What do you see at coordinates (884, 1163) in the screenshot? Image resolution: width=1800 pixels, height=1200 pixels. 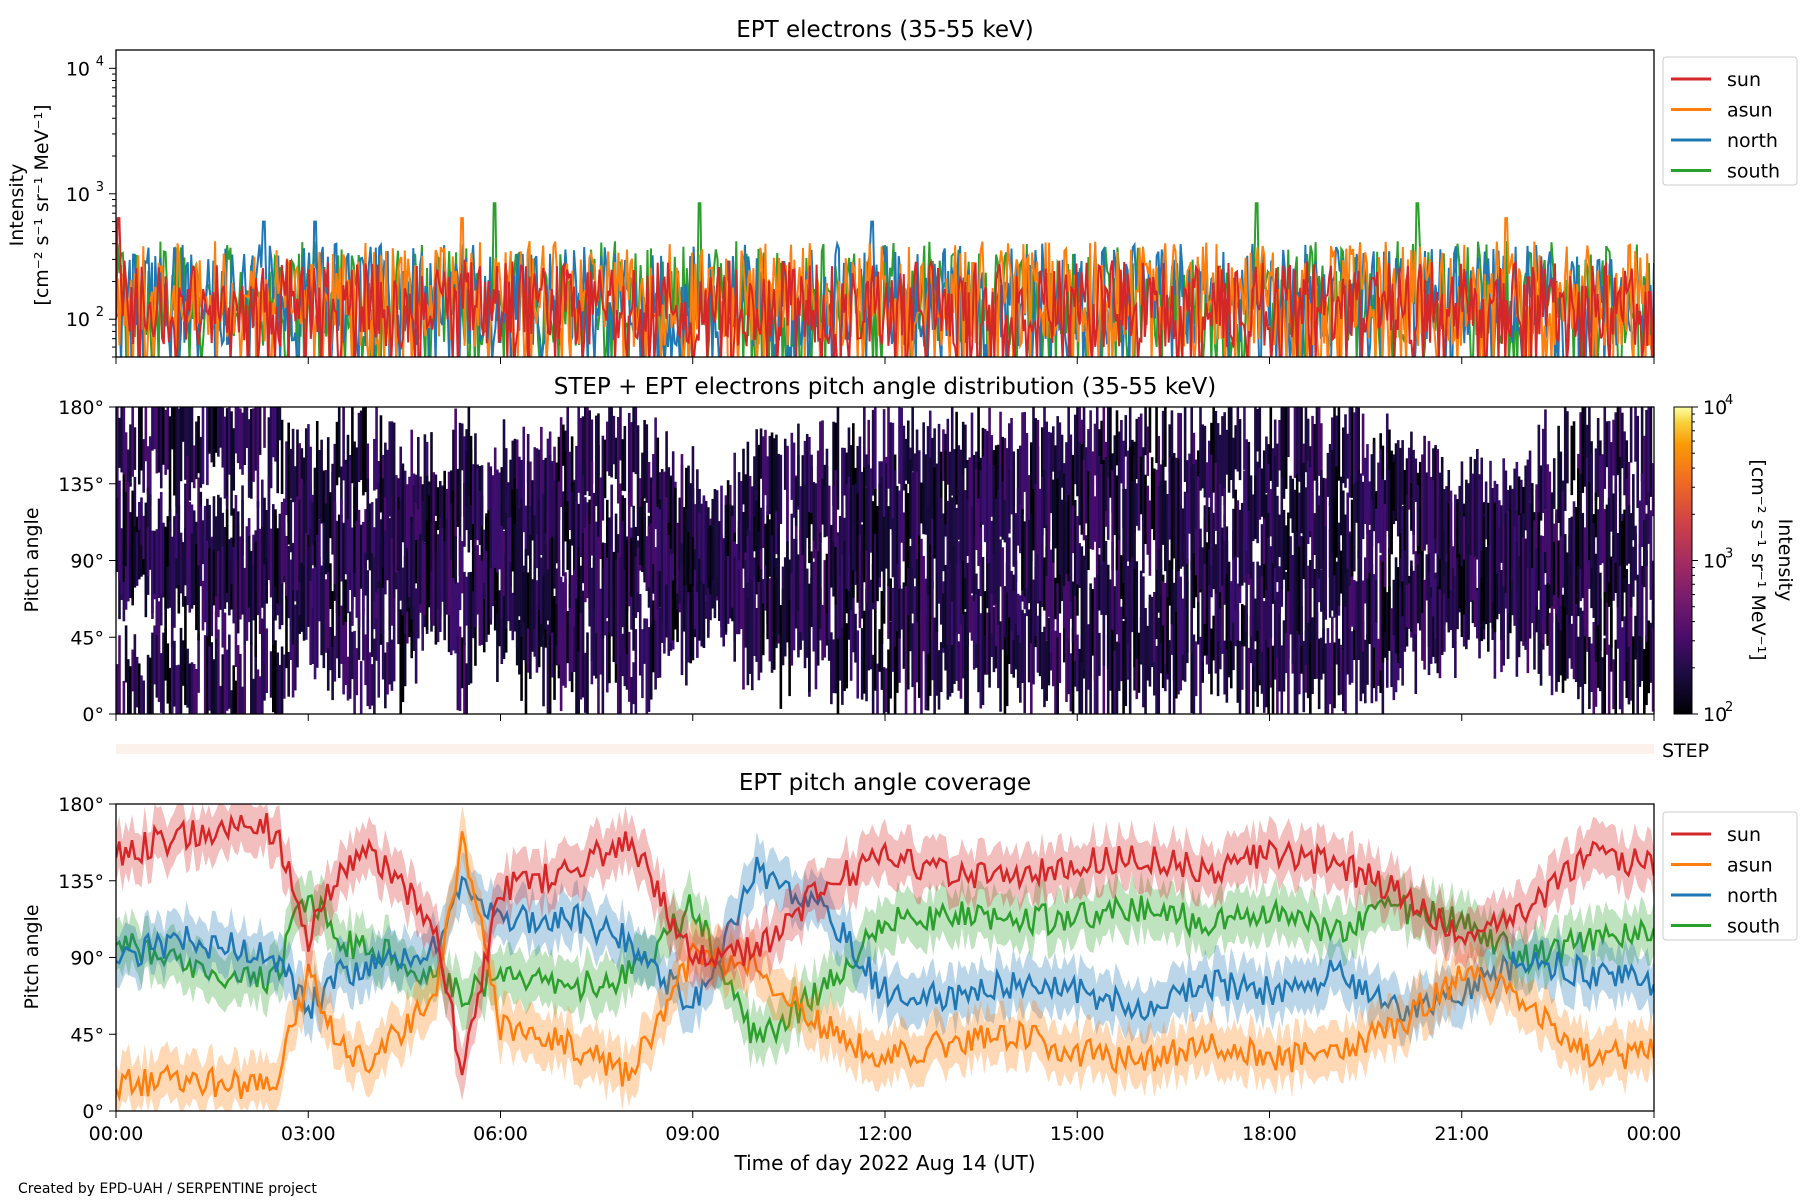 I see `x-axis-label: Time of day 2022 Aug 14 (UT)` at bounding box center [884, 1163].